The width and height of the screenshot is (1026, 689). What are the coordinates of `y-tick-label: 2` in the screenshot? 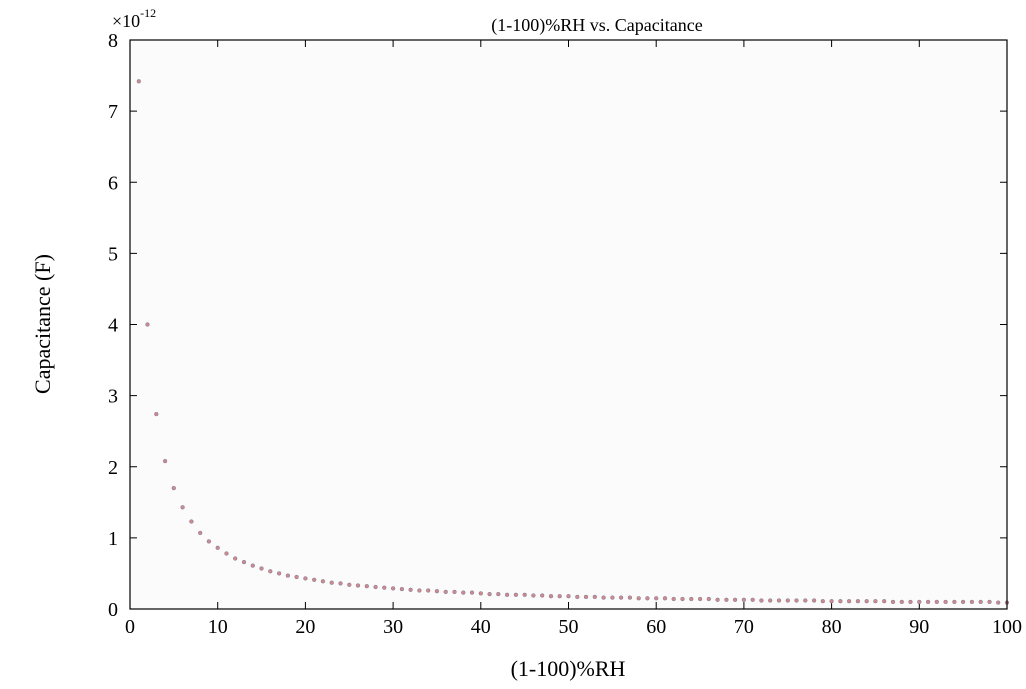 It's located at (113, 468).